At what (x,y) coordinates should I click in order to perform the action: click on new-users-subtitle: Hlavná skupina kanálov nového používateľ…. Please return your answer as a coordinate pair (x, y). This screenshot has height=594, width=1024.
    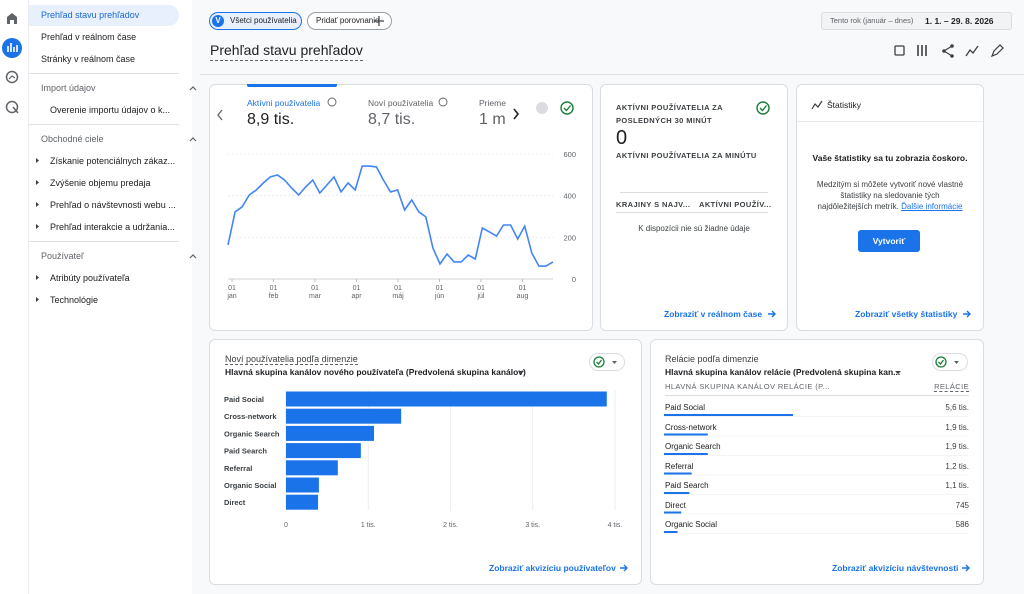
    Looking at the image, I should click on (375, 372).